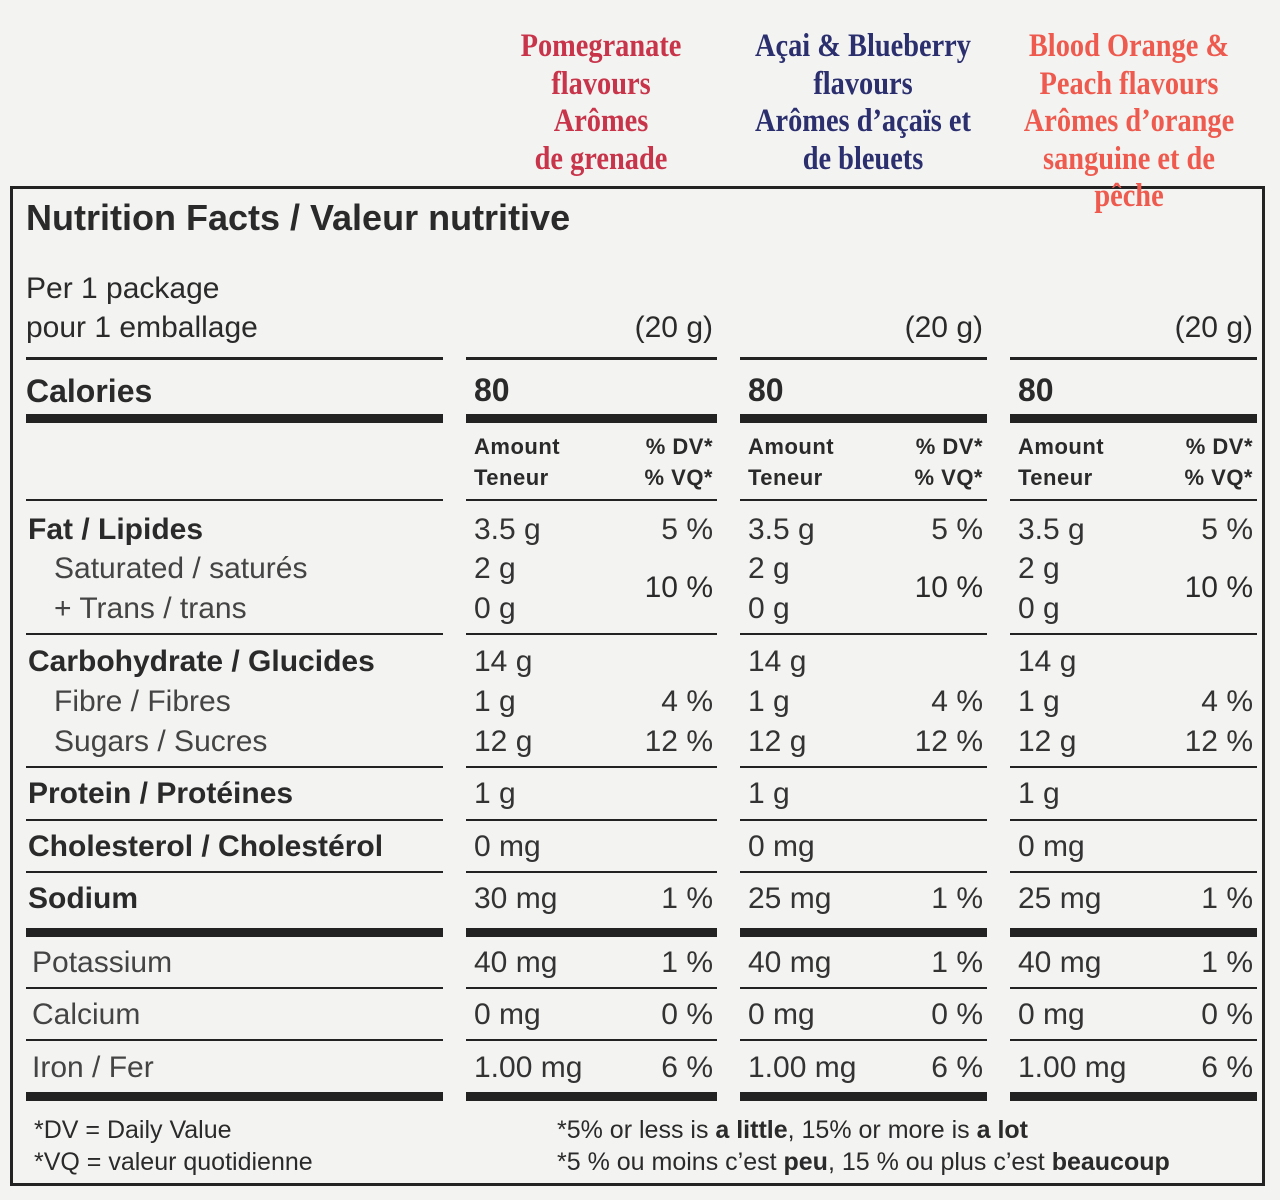  What do you see at coordinates (1129, 83) in the screenshot?
I see `flavour-header-line: Peach flavours` at bounding box center [1129, 83].